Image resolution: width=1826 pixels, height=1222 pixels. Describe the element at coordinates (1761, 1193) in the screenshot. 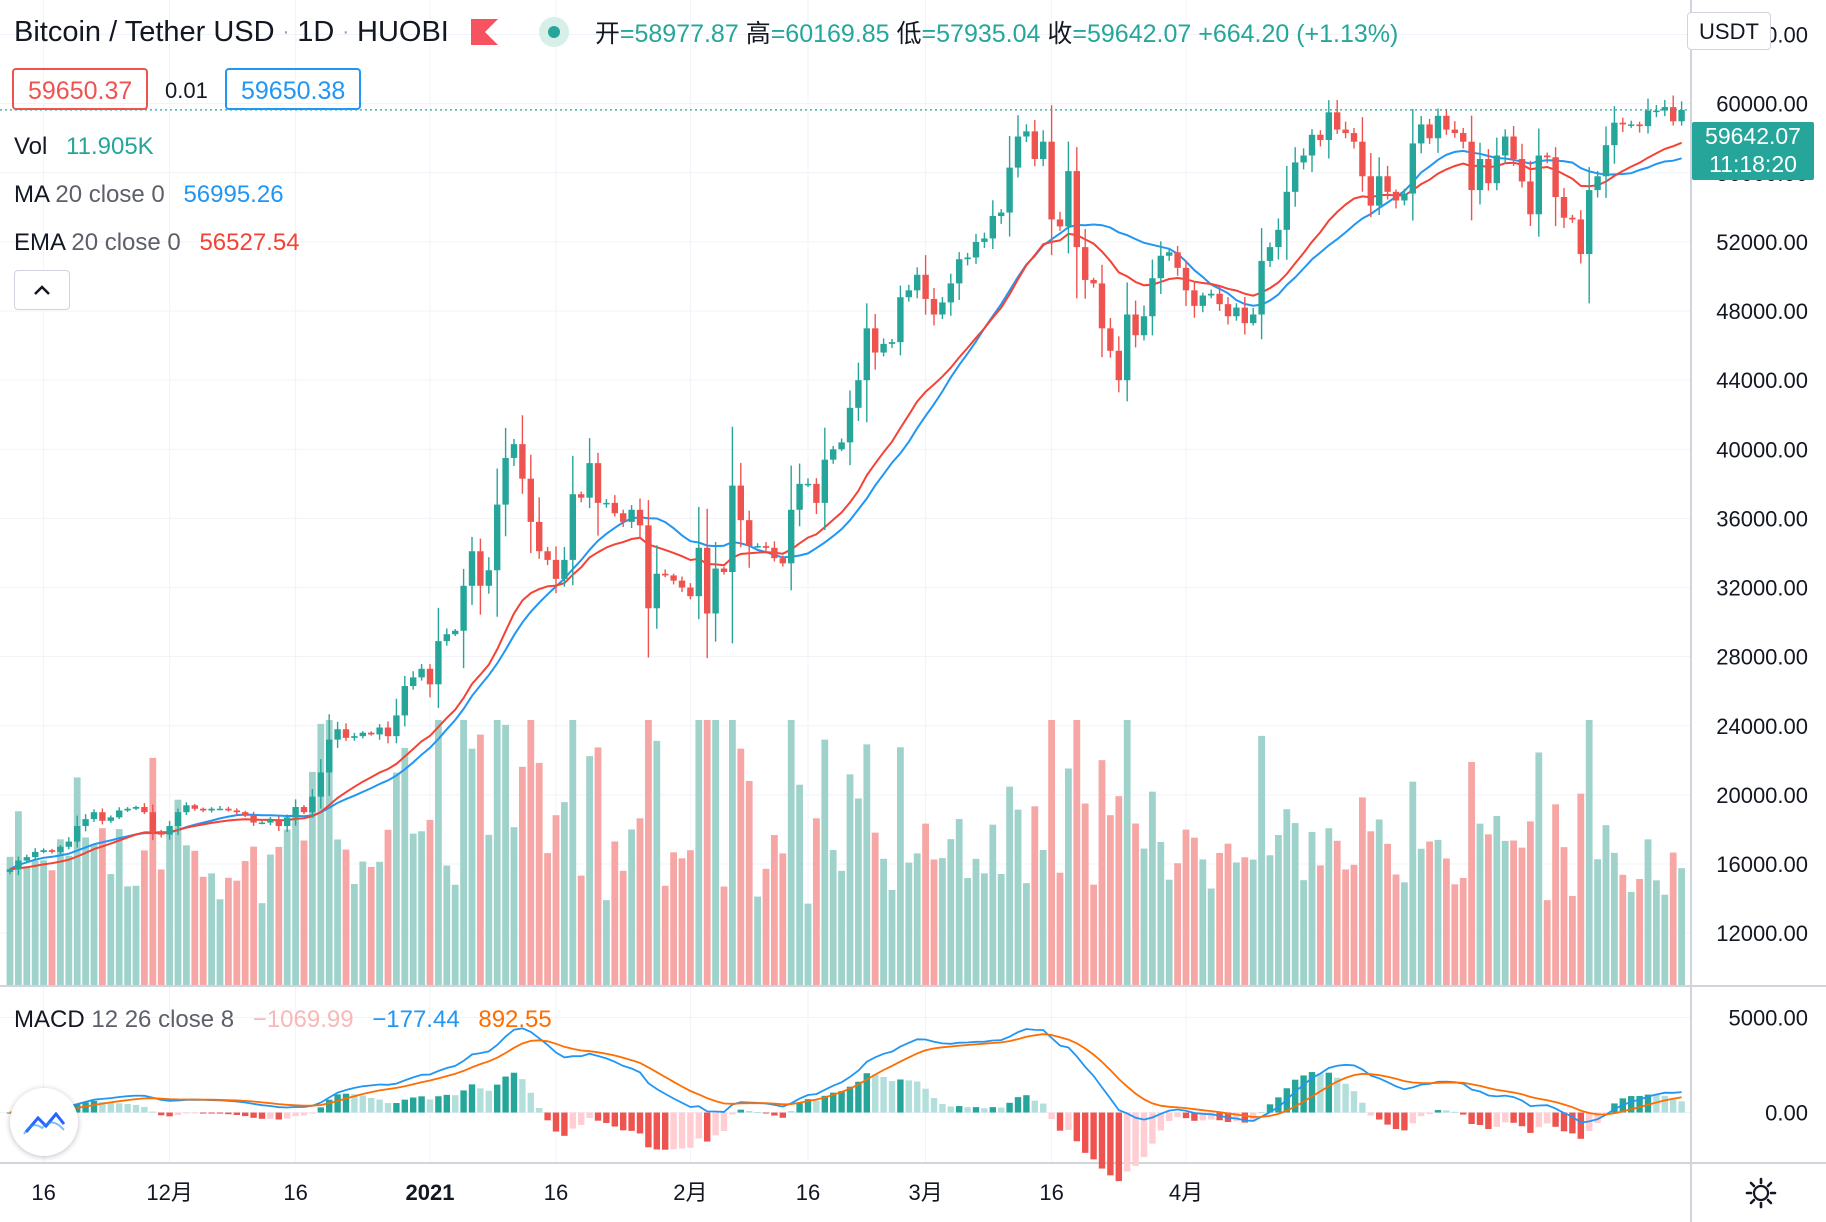

I see `gear-icon` at that location.